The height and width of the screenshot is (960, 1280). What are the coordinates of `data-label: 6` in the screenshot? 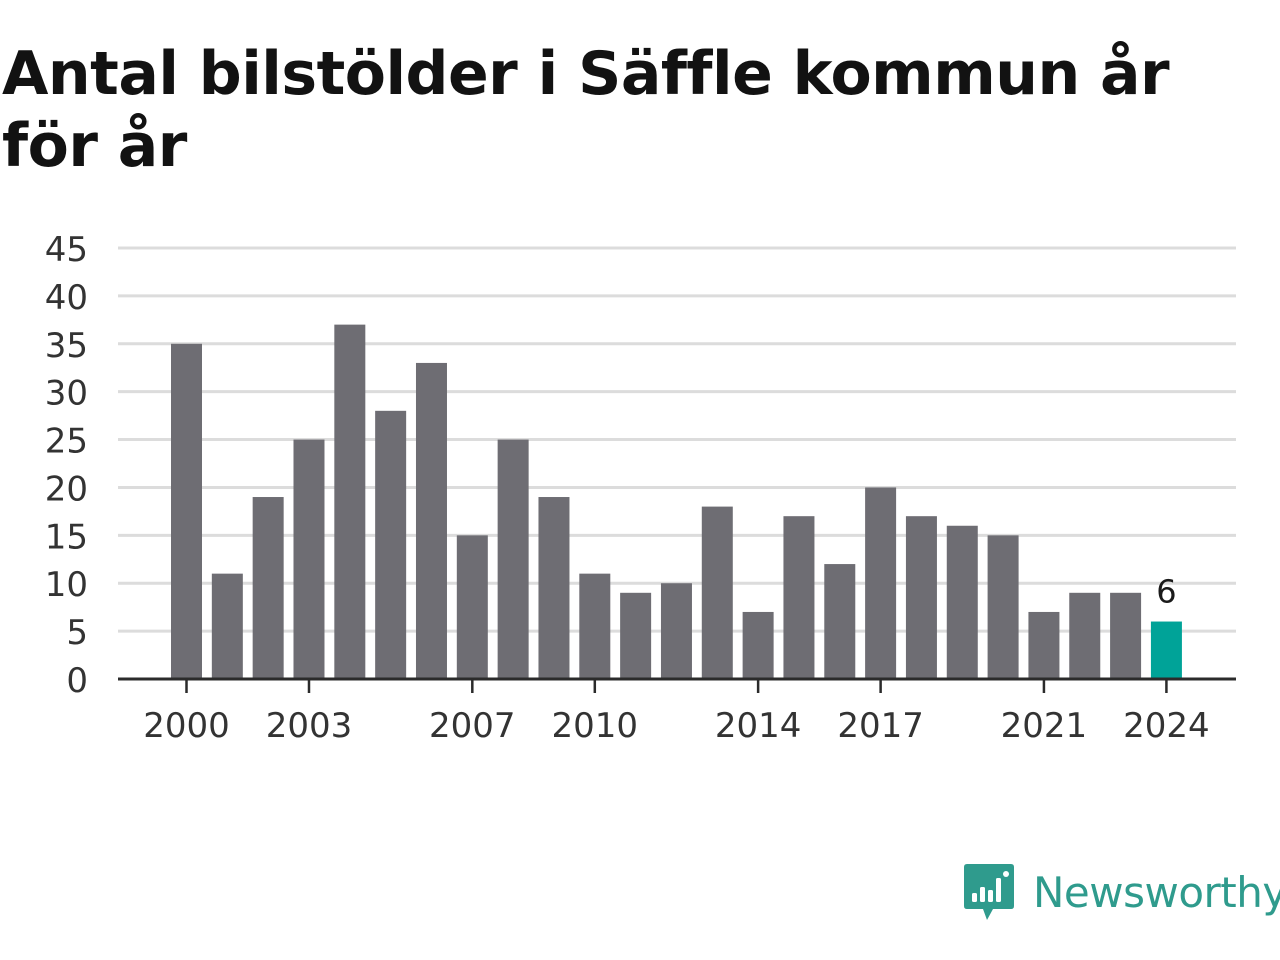 It's located at (1166, 592).